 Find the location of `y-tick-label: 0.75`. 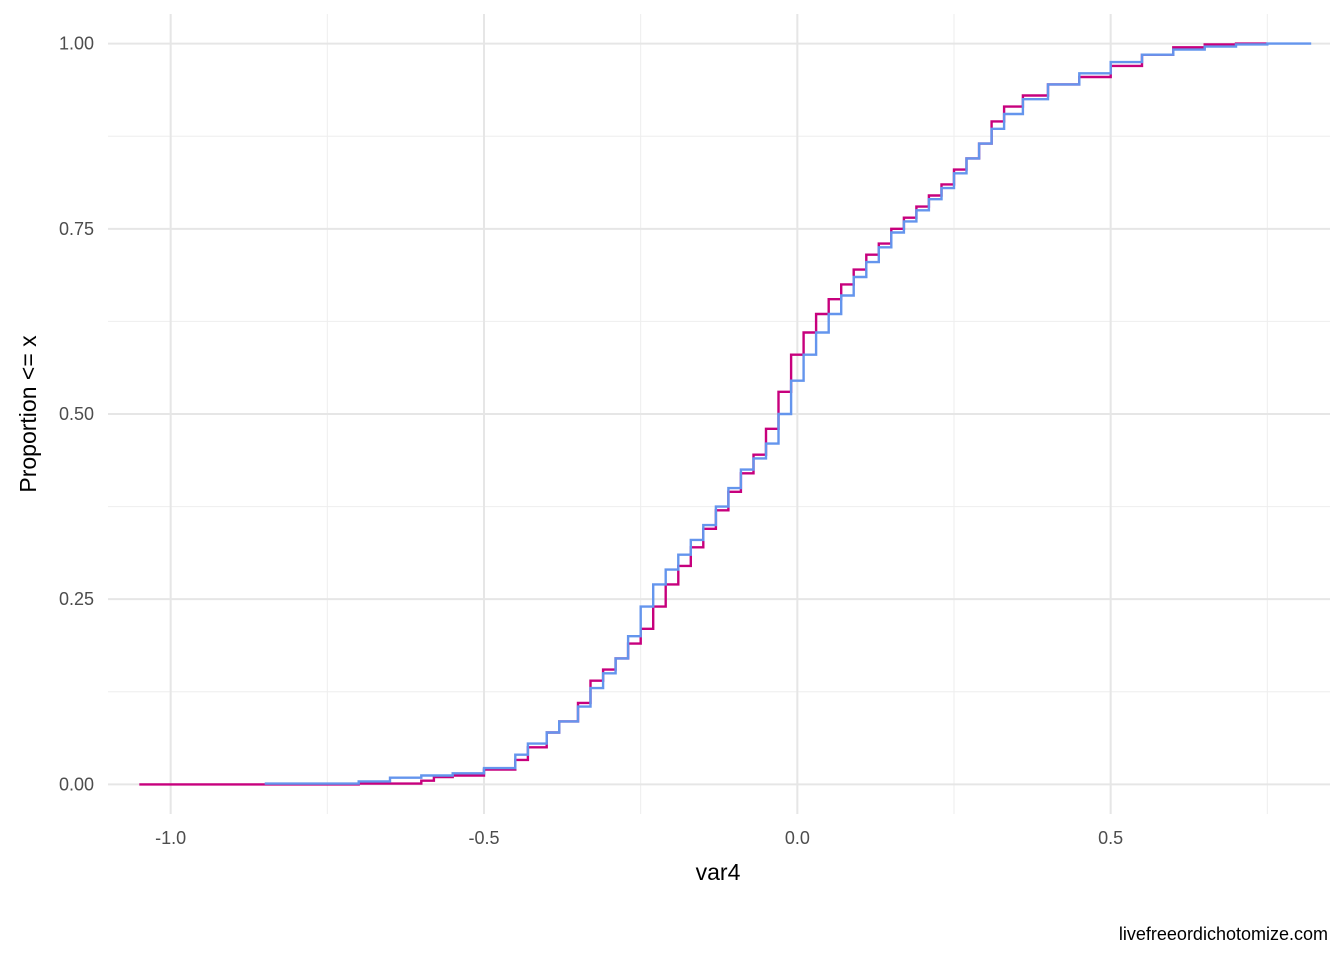

y-tick-label: 0.75 is located at coordinates (76, 229).